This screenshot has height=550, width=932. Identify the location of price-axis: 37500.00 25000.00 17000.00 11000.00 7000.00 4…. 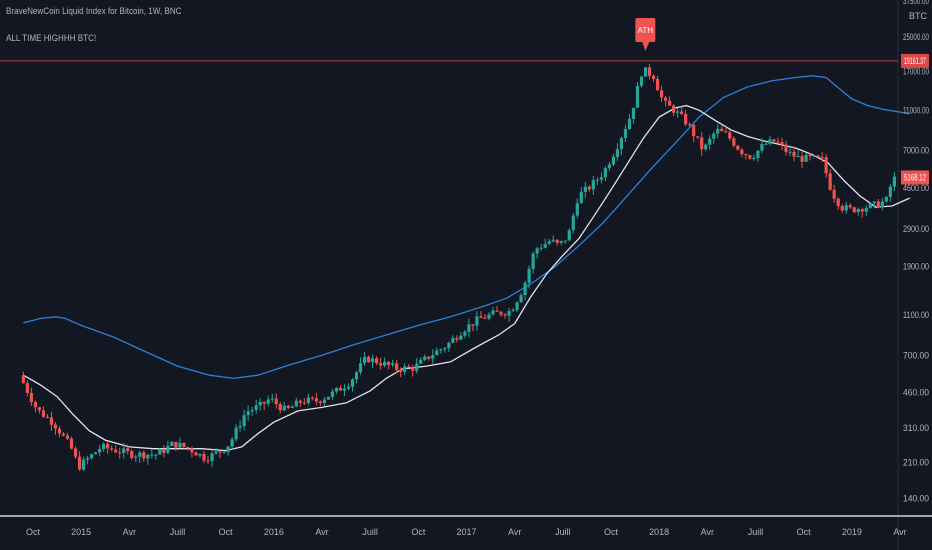
(916, 252).